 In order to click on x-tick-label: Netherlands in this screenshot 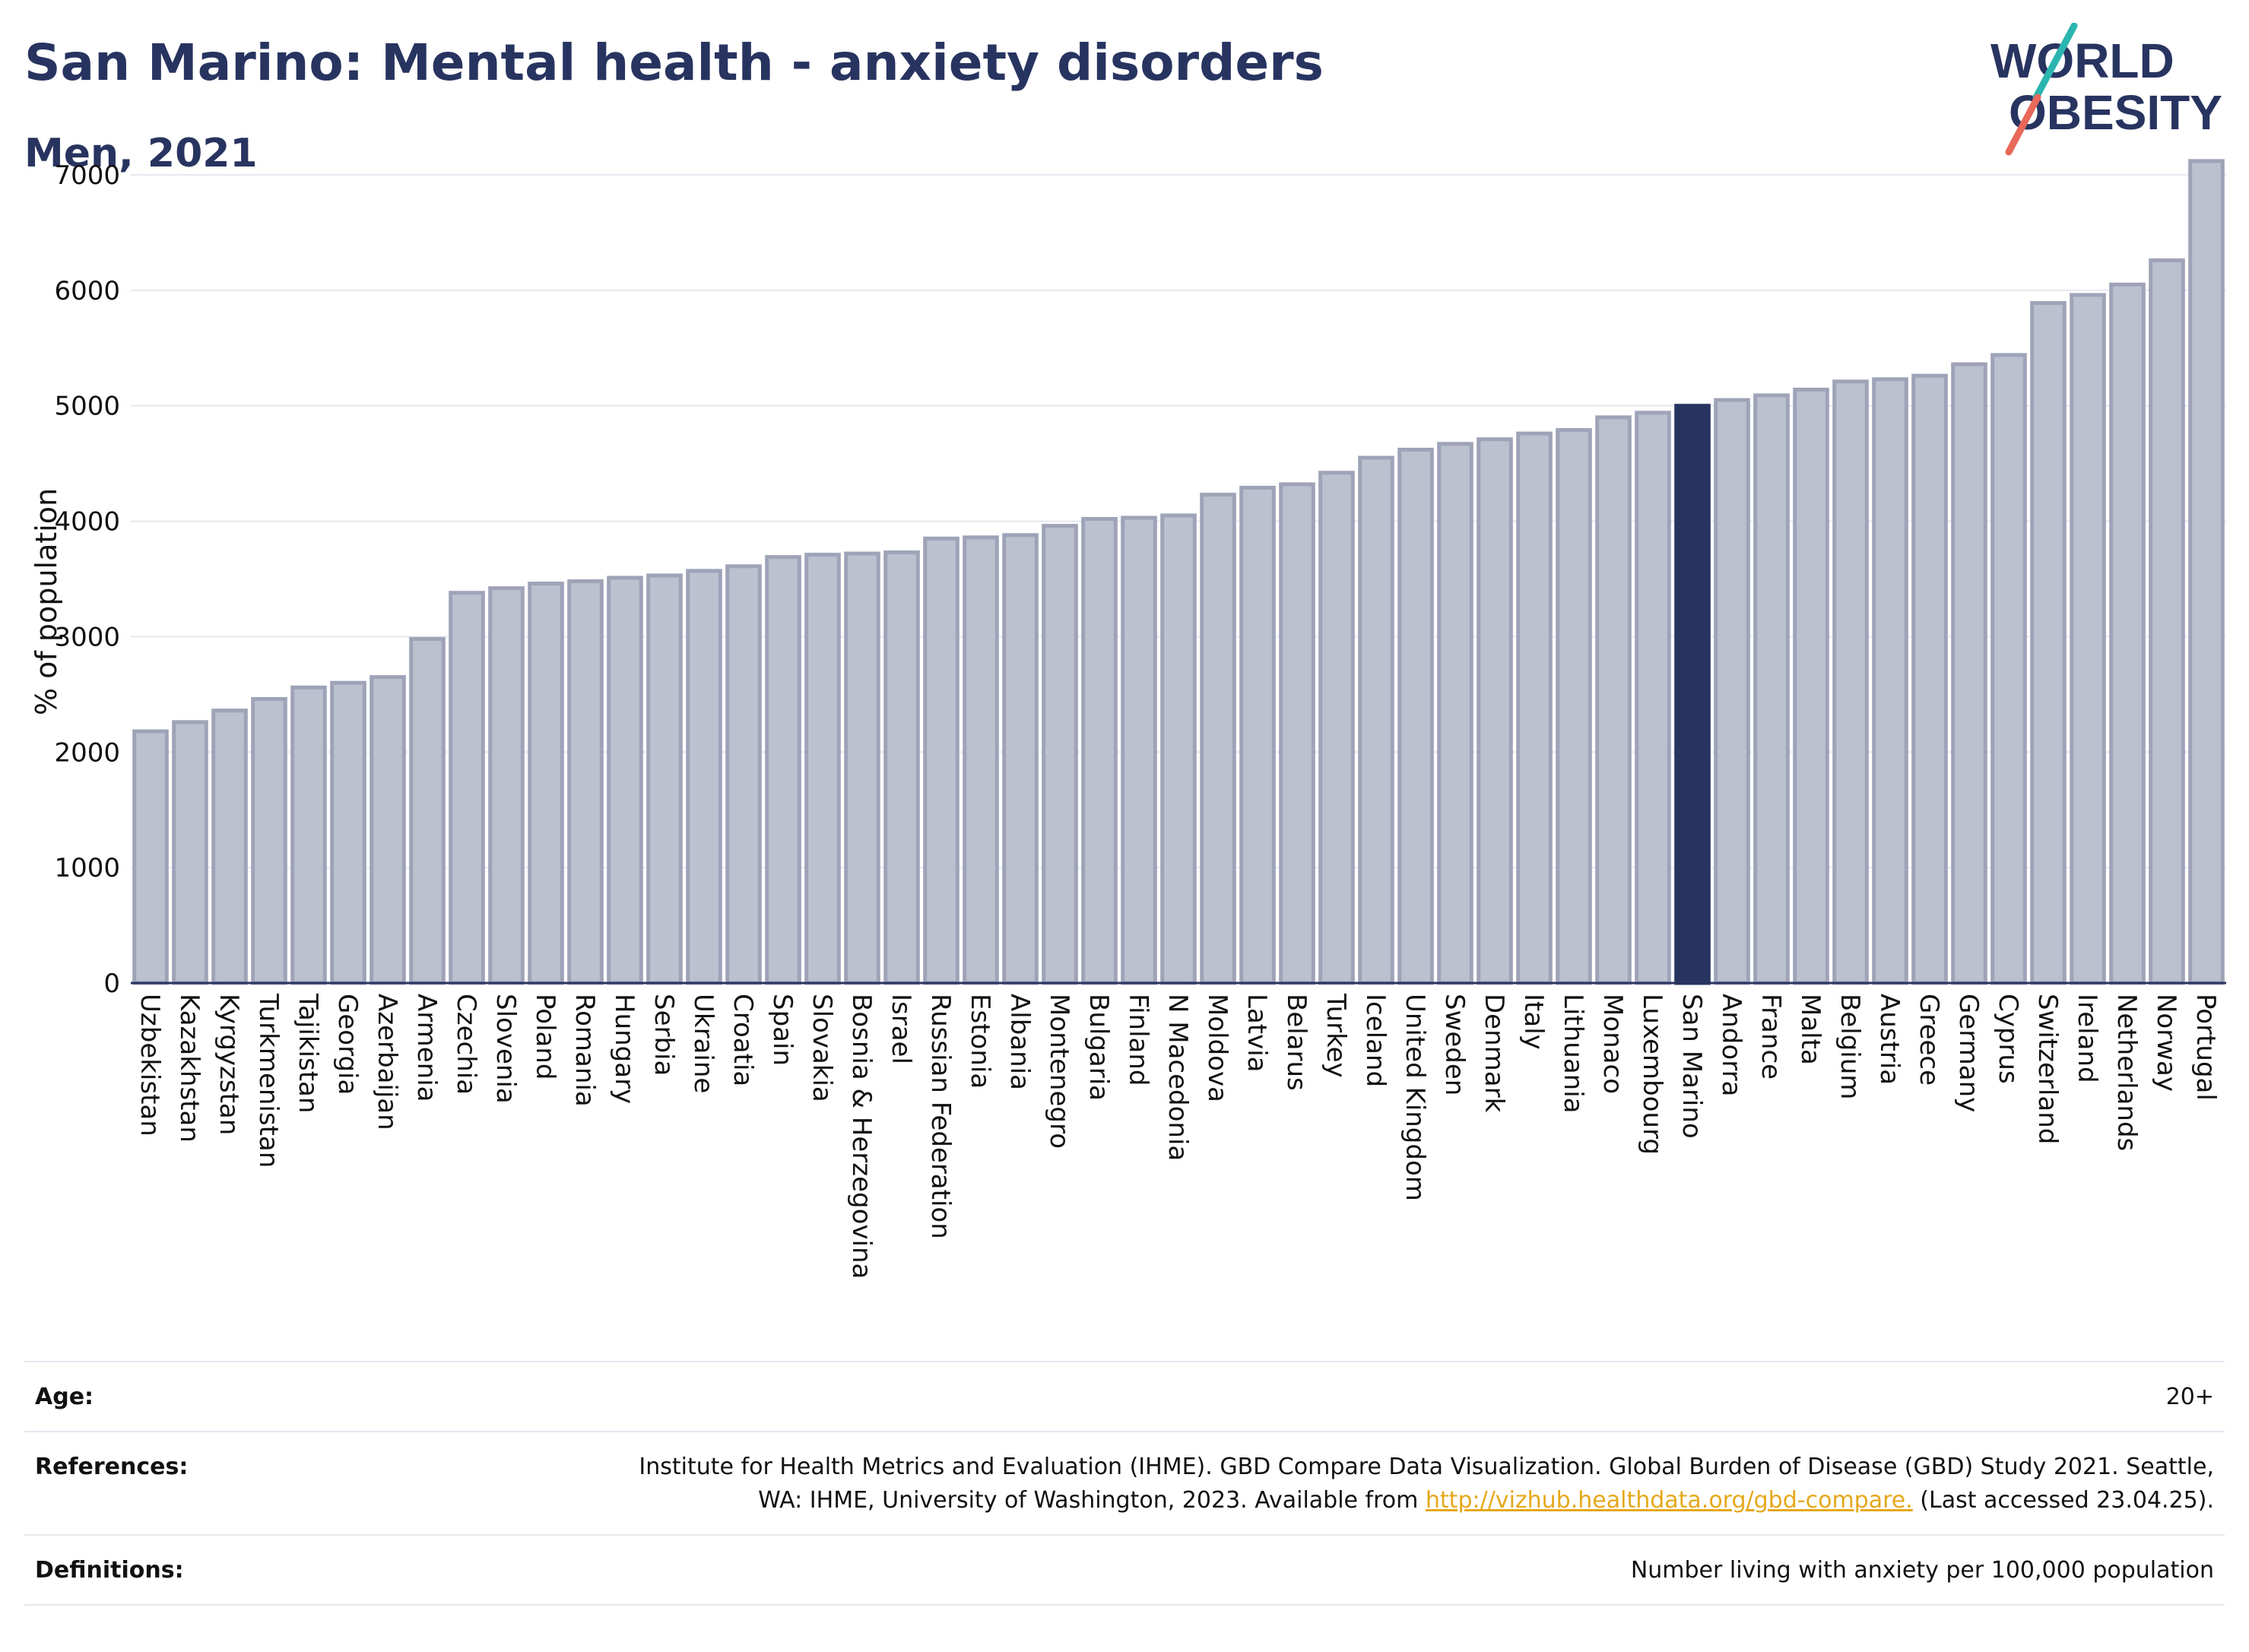, I will do `click(2126, 1072)`.